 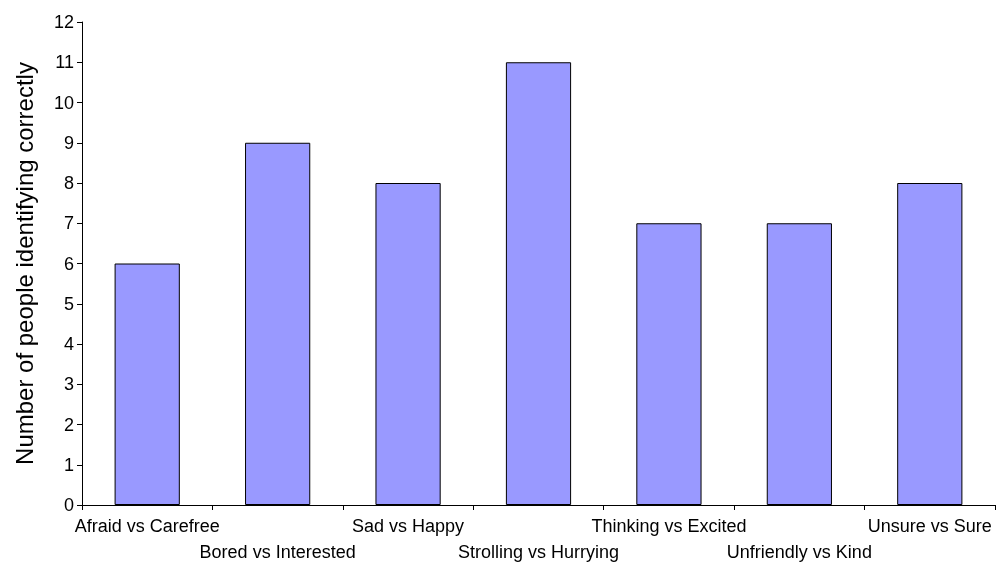 What do you see at coordinates (63, 22) in the screenshot?
I see `y-tick-label: 12` at bounding box center [63, 22].